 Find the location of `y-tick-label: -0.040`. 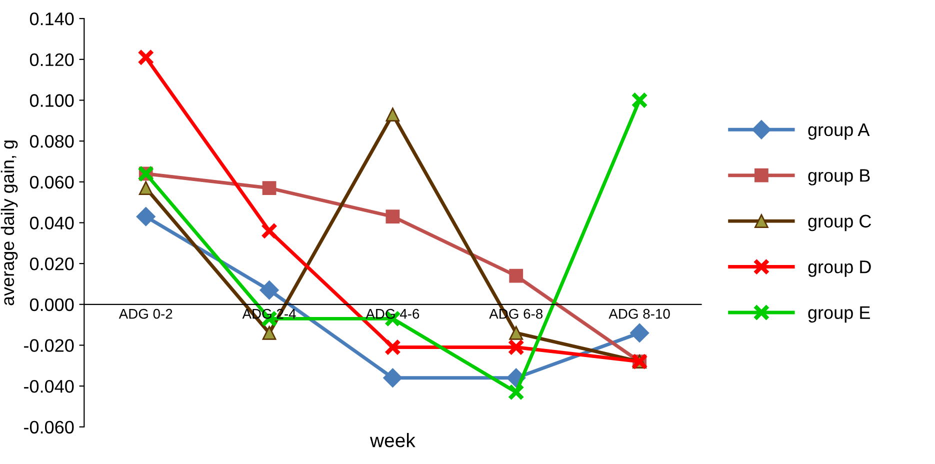

y-tick-label: -0.040 is located at coordinates (49, 386).